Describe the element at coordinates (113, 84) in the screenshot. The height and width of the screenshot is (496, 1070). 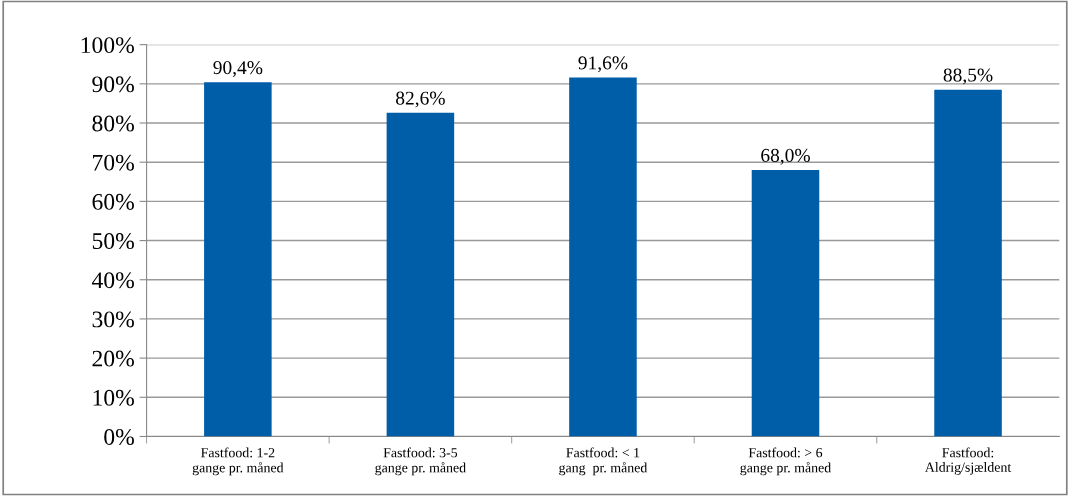
I see `y-tick-label: 90%` at that location.